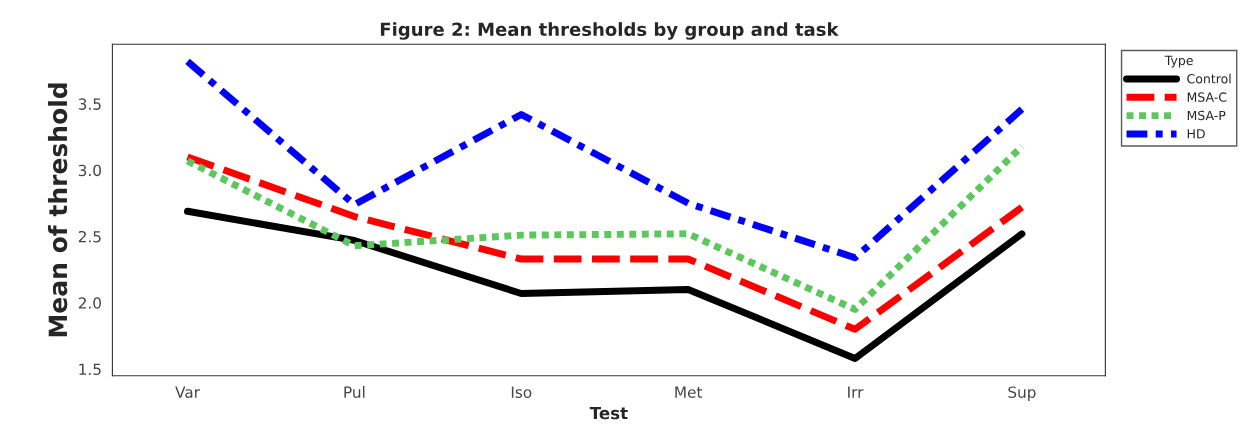  I want to click on legend-label: MSA-C, so click(1207, 97).